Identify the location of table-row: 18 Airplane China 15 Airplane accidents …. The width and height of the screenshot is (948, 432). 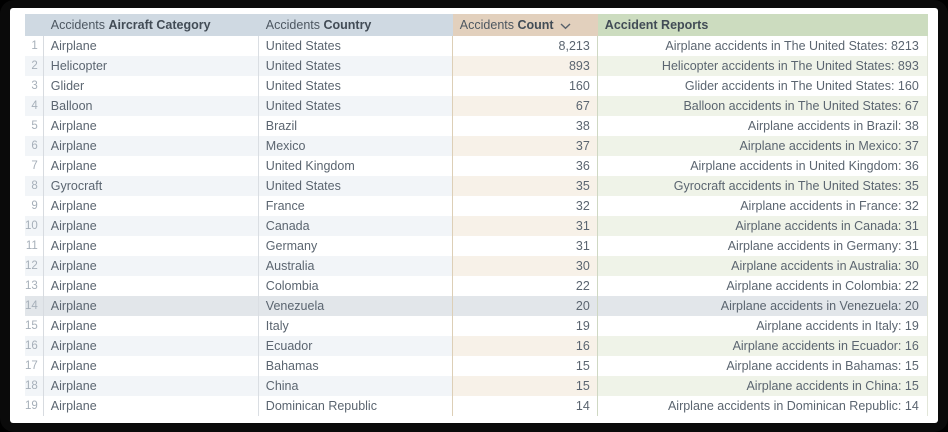
(476, 386).